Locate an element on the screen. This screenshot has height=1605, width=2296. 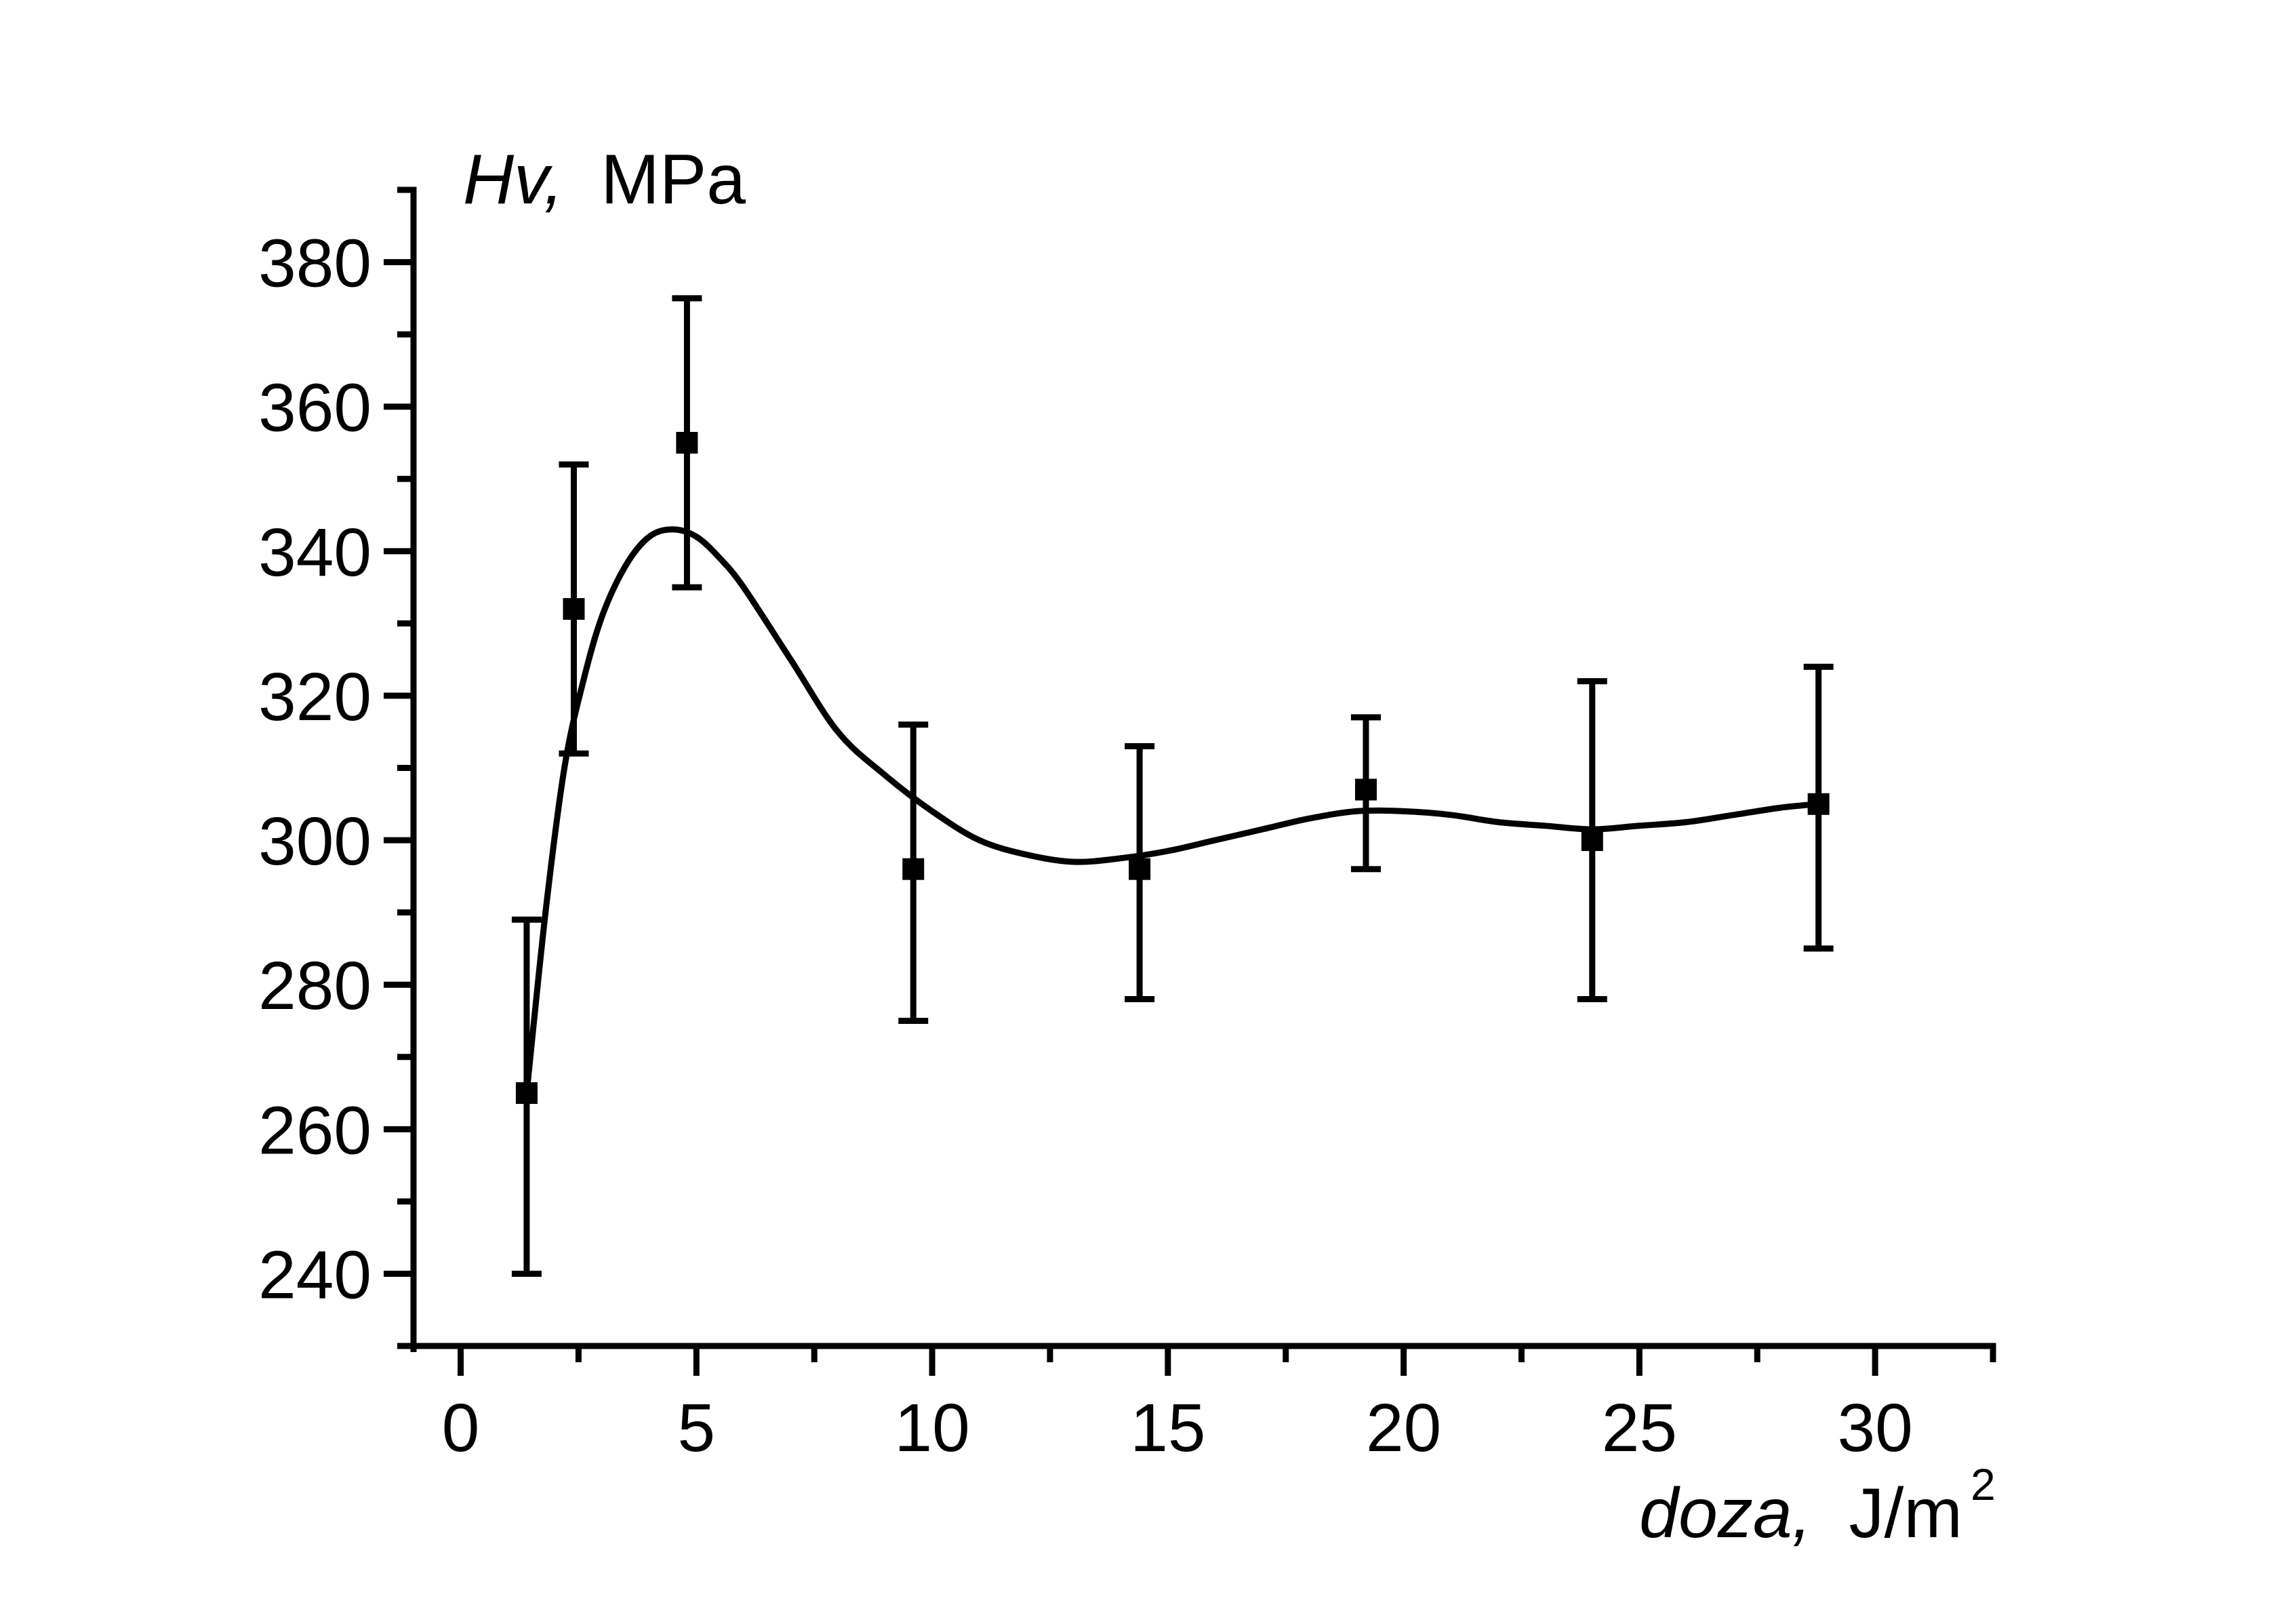
x-tick-label: 30 is located at coordinates (1875, 1428).